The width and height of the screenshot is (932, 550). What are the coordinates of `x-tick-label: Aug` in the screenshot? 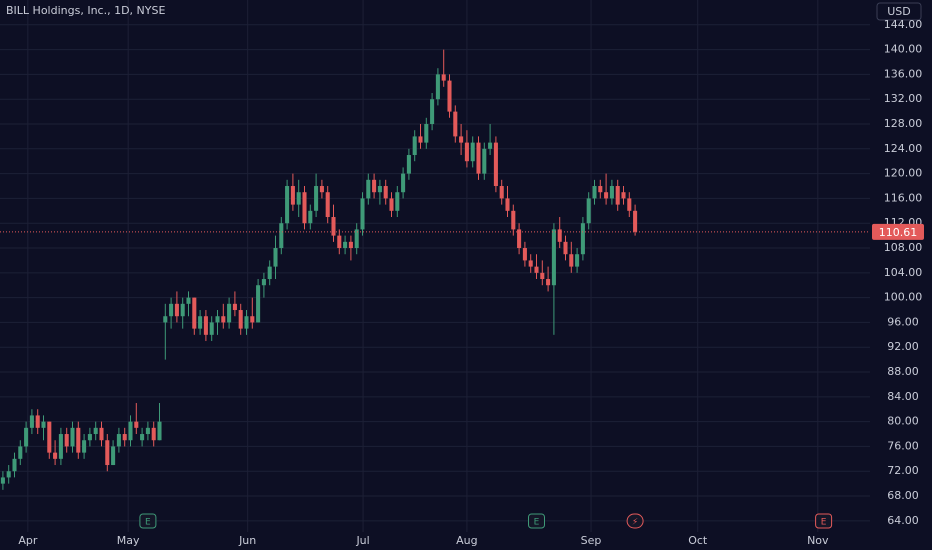 It's located at (466, 540).